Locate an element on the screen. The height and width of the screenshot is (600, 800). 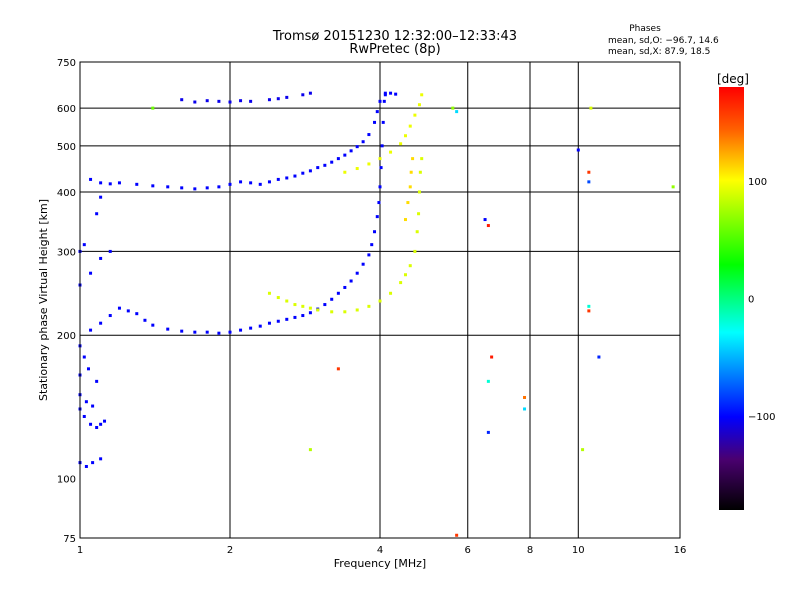
stats-x-line: mean, sd,X: 87.9, 18.5 is located at coordinates (659, 52).